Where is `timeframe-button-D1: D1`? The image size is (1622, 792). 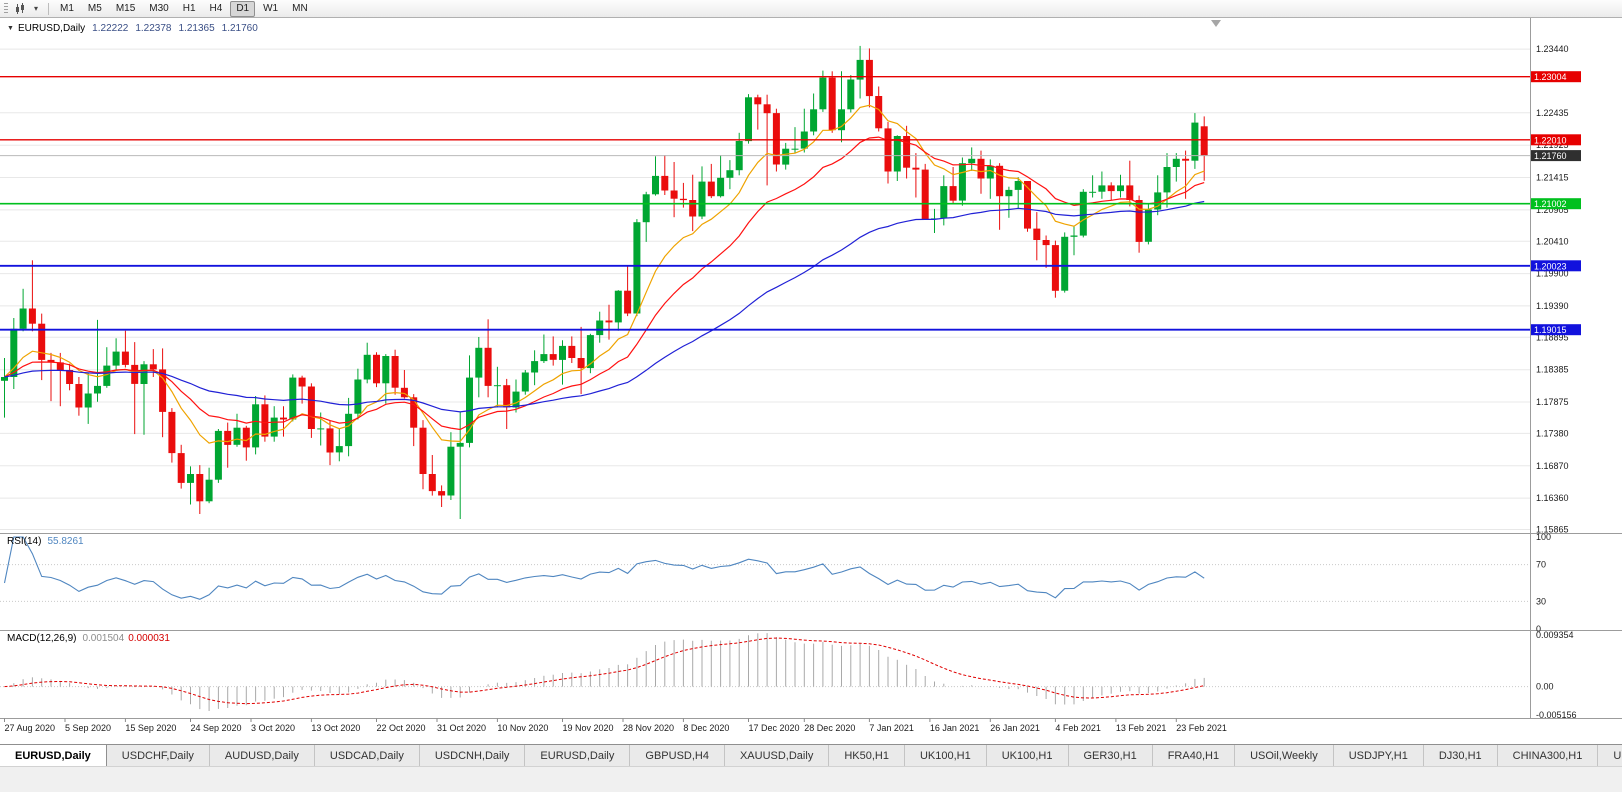
timeframe-button-D1: D1 is located at coordinates (243, 8).